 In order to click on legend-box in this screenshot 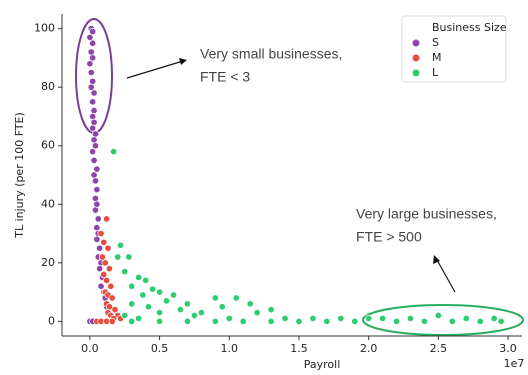, I will do `click(454, 49)`.